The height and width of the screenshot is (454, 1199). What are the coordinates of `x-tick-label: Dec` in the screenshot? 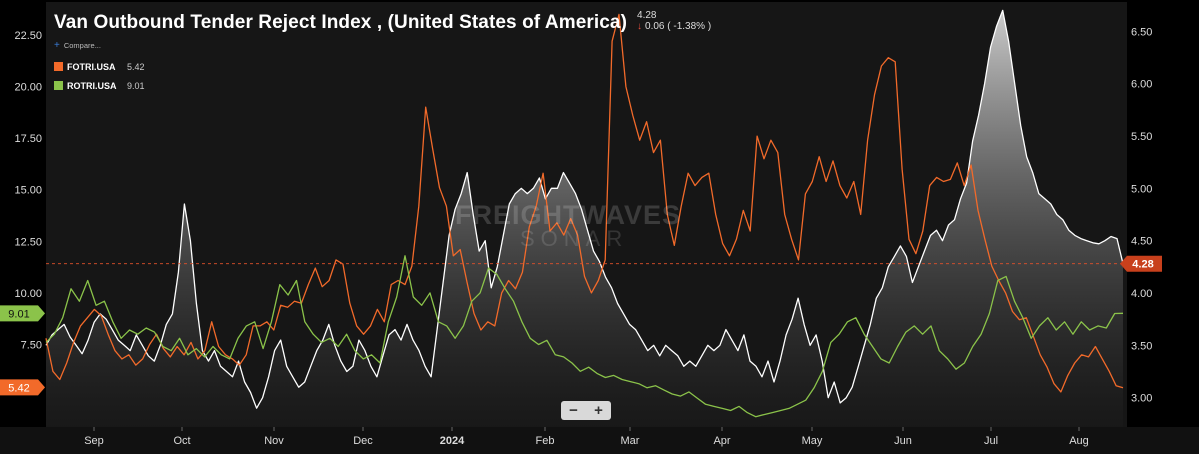 It's located at (363, 441).